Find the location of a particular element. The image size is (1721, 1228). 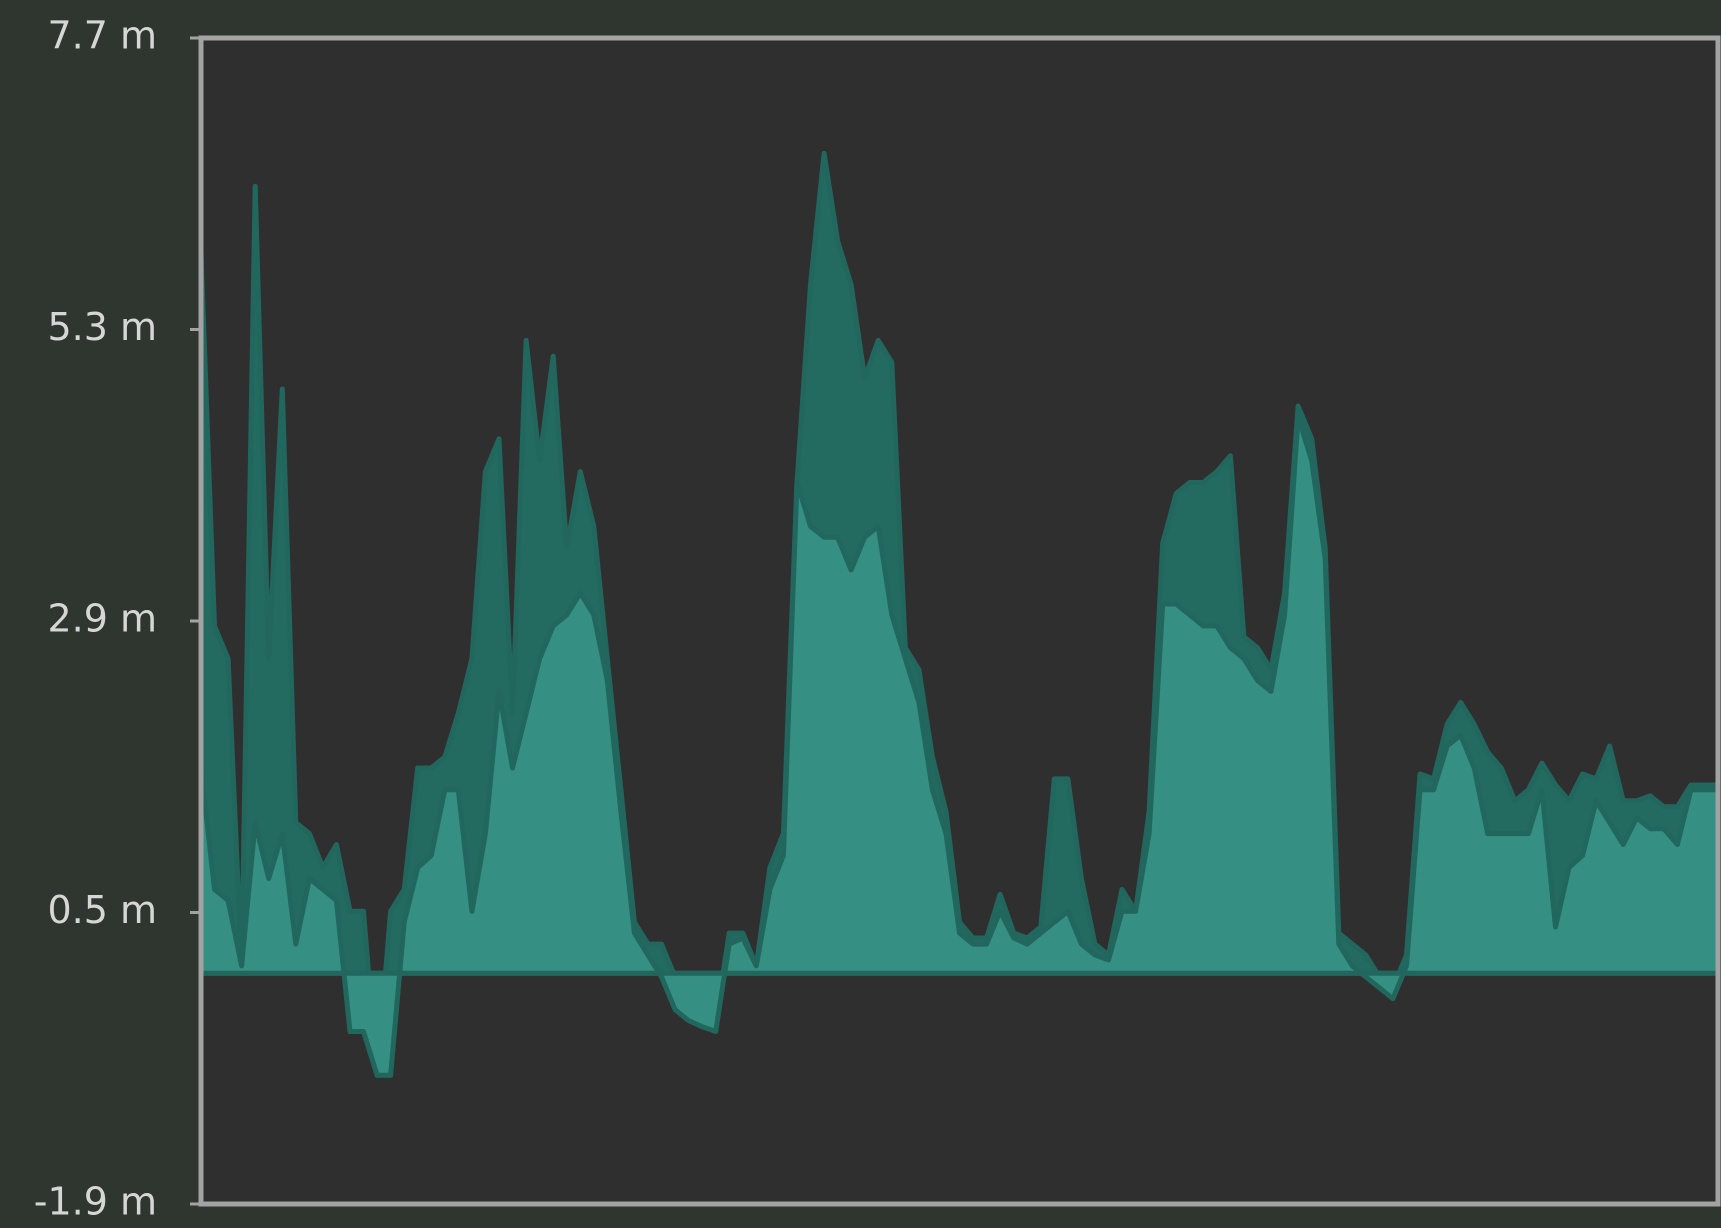

y-tick-label: 5.3 m is located at coordinates (102, 327).